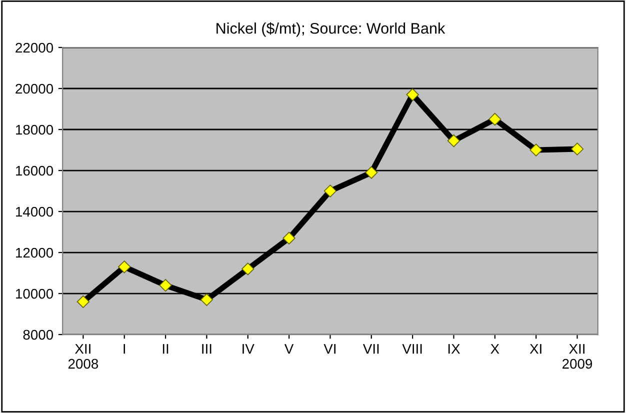 The height and width of the screenshot is (413, 626). Describe the element at coordinates (370, 349) in the screenshot. I see `x-tick-label: VII` at that location.